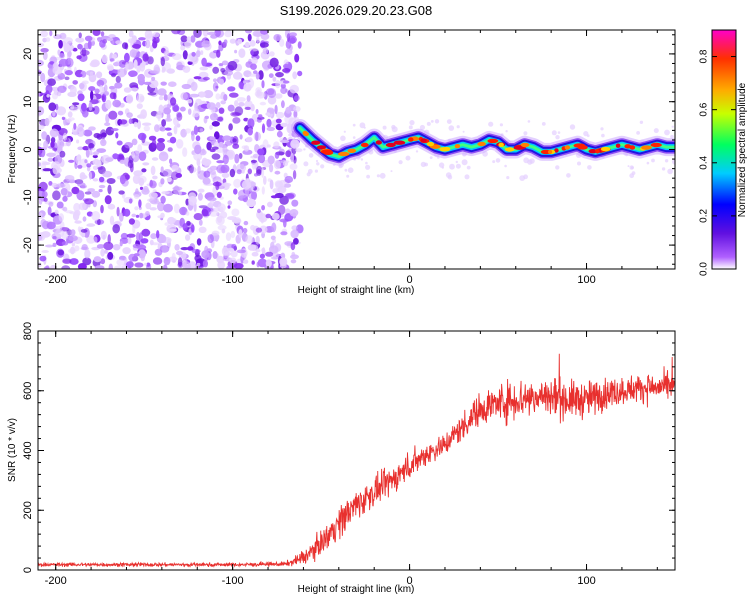 Image resolution: width=750 pixels, height=600 pixels. What do you see at coordinates (28, 450) in the screenshot?
I see `y-tick-label: 400` at bounding box center [28, 450].